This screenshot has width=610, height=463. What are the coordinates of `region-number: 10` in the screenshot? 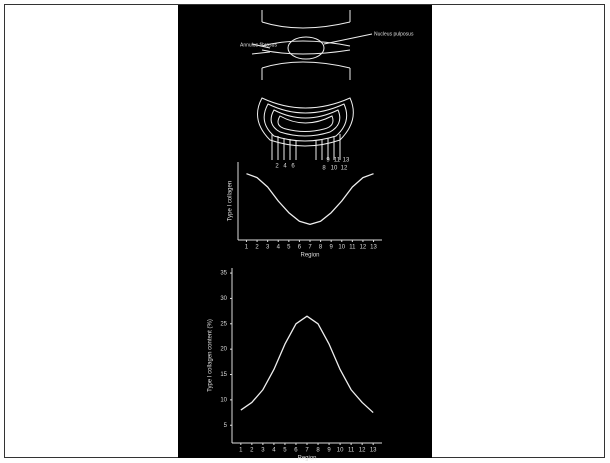 It's located at (334, 169).